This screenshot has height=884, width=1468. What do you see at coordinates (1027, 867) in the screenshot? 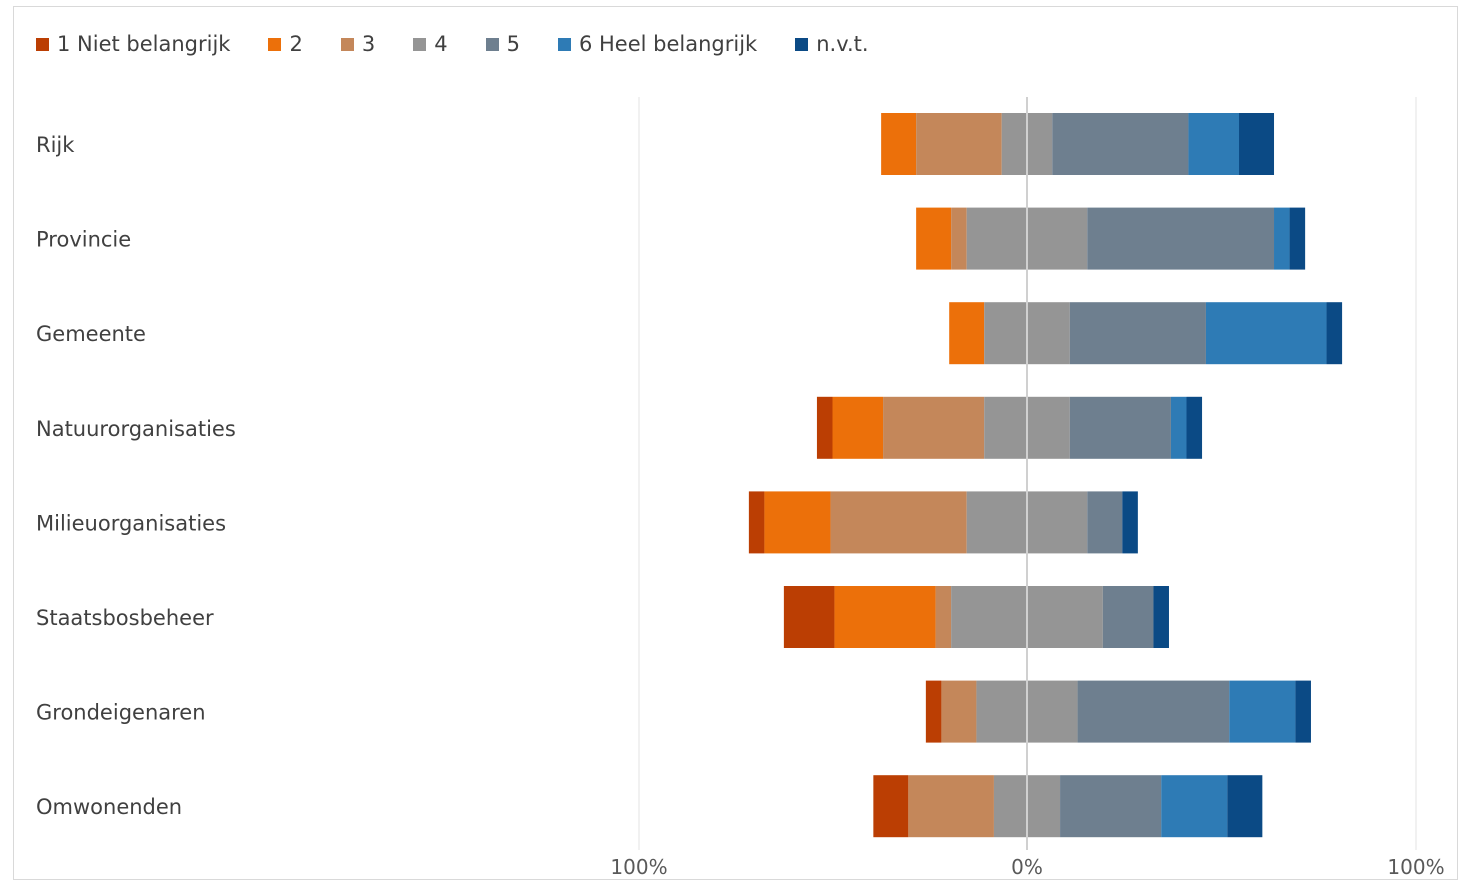
I see `x-tick-label: 0%` at bounding box center [1027, 867].